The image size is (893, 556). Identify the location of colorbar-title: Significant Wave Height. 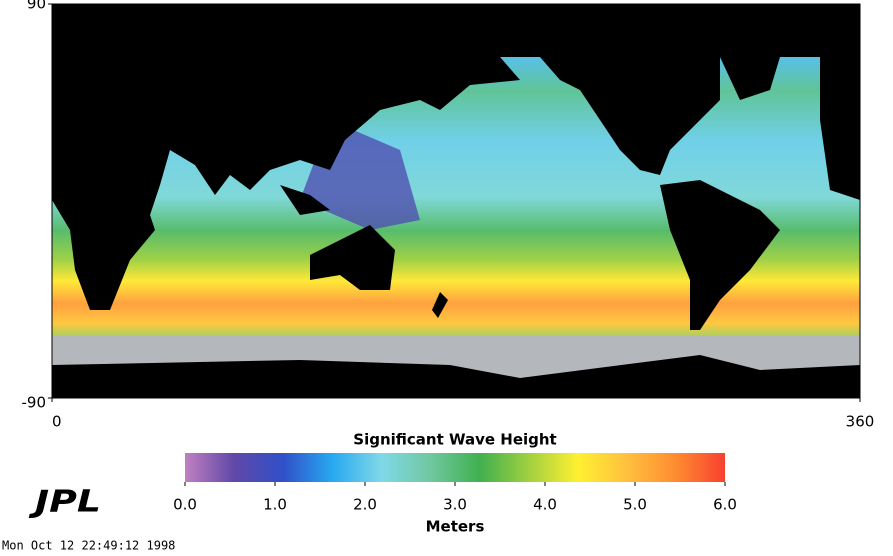
(454, 440).